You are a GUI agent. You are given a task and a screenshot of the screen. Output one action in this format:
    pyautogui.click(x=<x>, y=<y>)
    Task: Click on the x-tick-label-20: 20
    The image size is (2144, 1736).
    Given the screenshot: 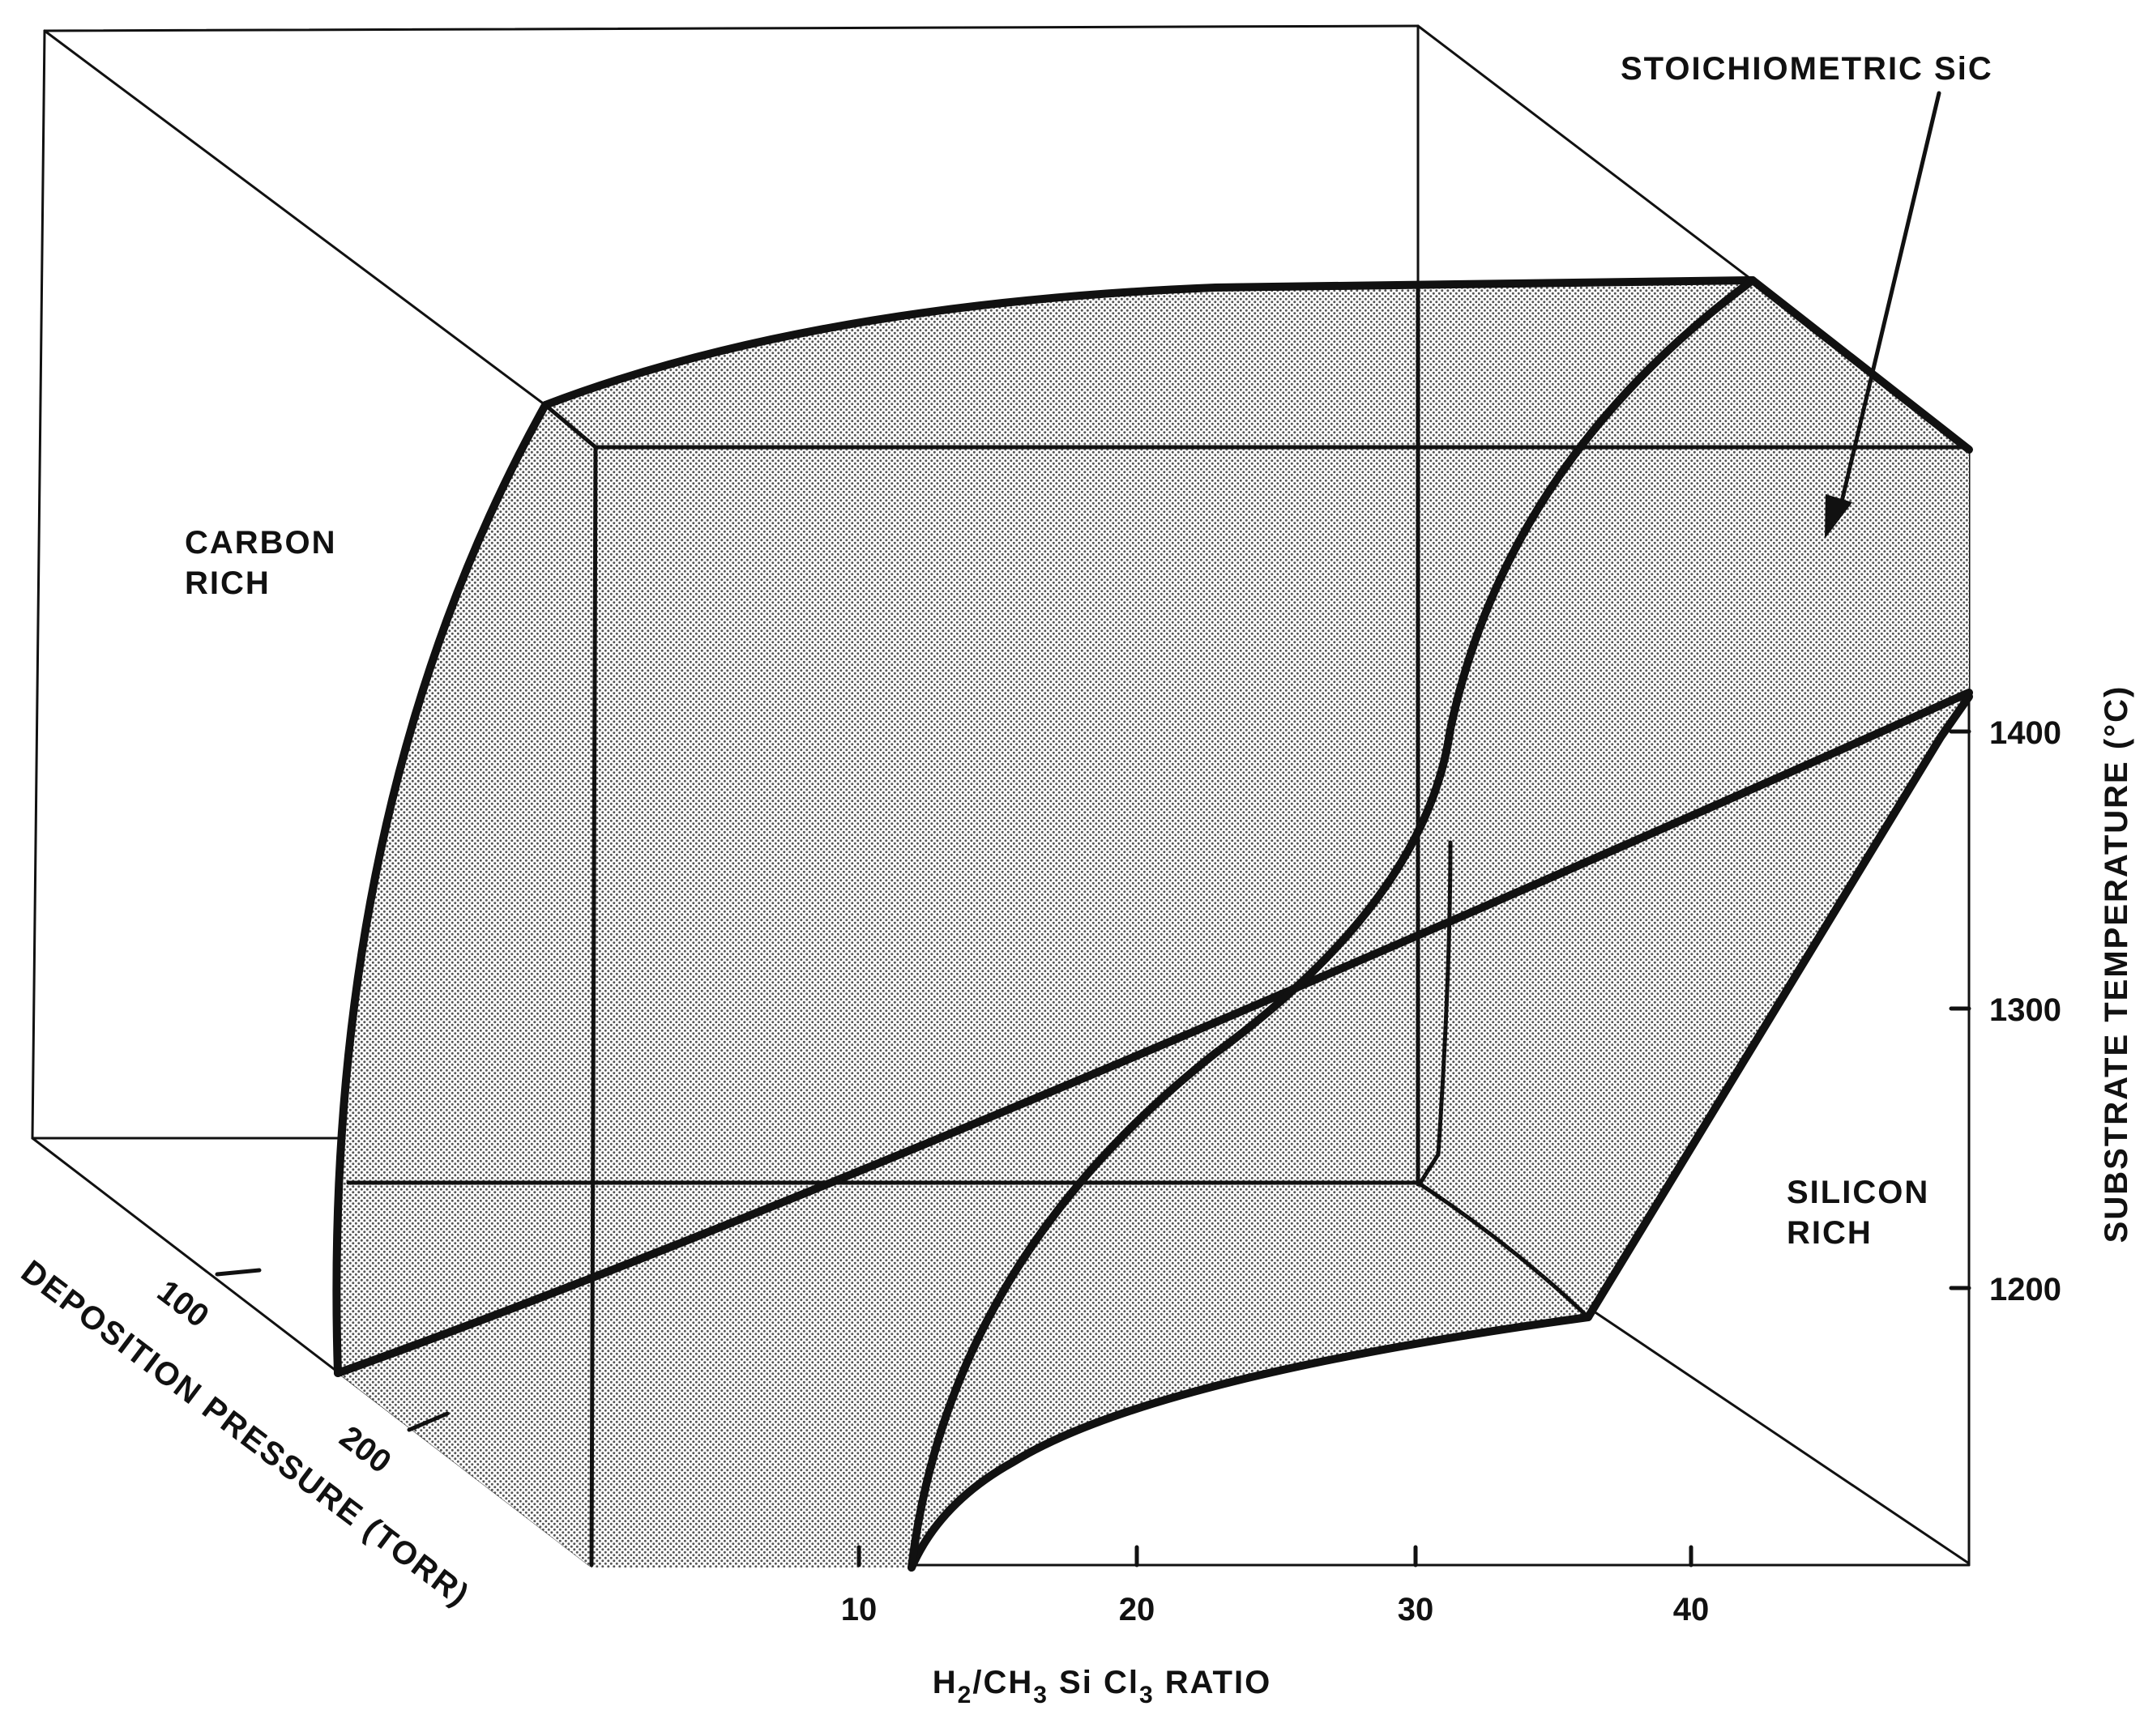 What is the action you would take?
    pyautogui.click(x=1137, y=1609)
    